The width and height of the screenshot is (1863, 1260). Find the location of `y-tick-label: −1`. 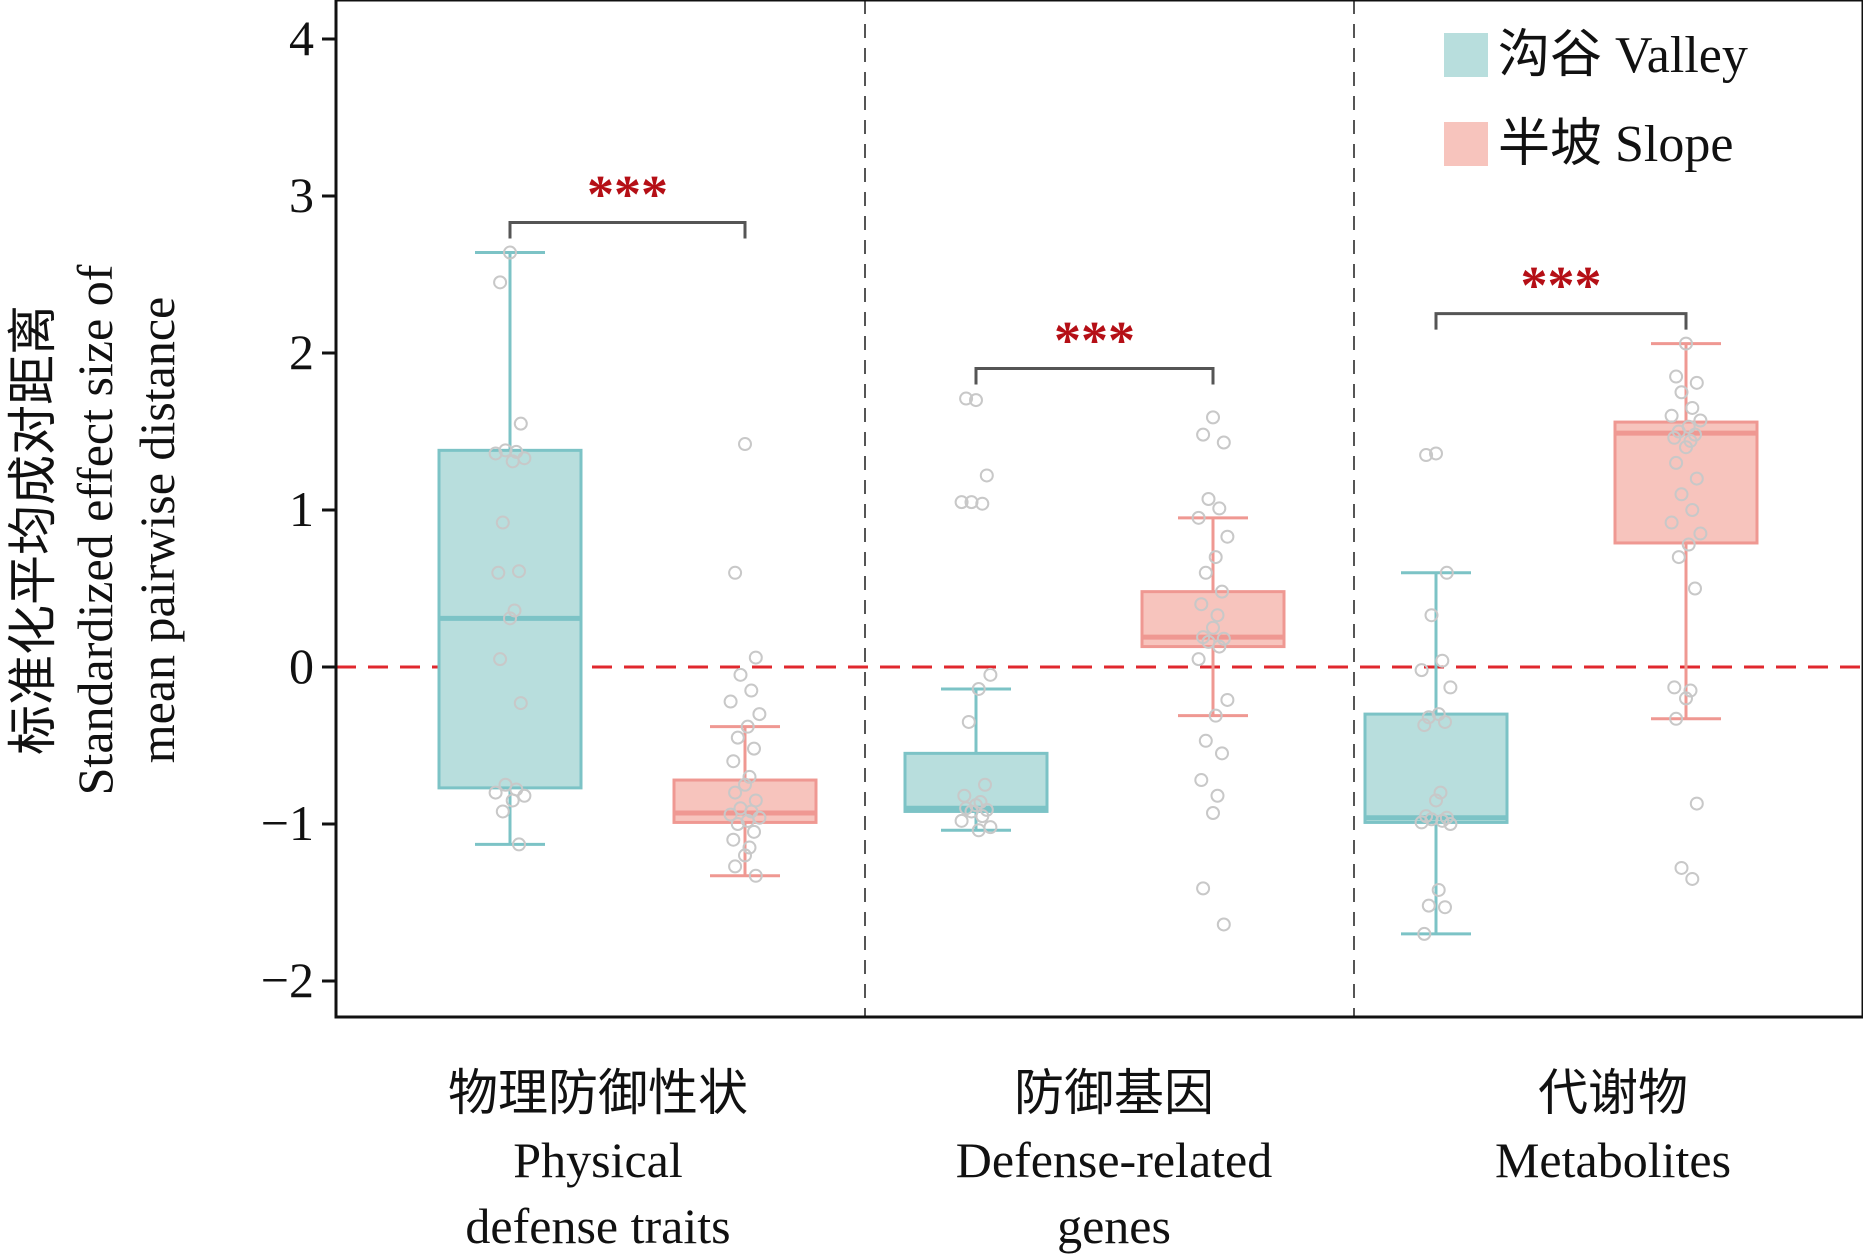

y-tick-label: −1 is located at coordinates (287, 823).